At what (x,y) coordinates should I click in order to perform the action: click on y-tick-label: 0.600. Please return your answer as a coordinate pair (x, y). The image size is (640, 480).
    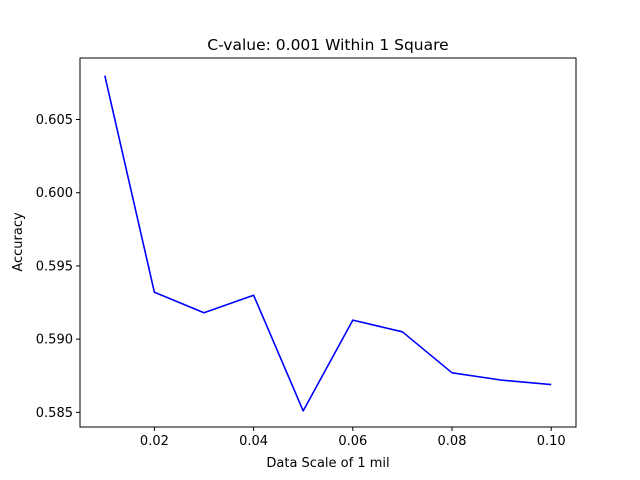
    Looking at the image, I should click on (54, 193).